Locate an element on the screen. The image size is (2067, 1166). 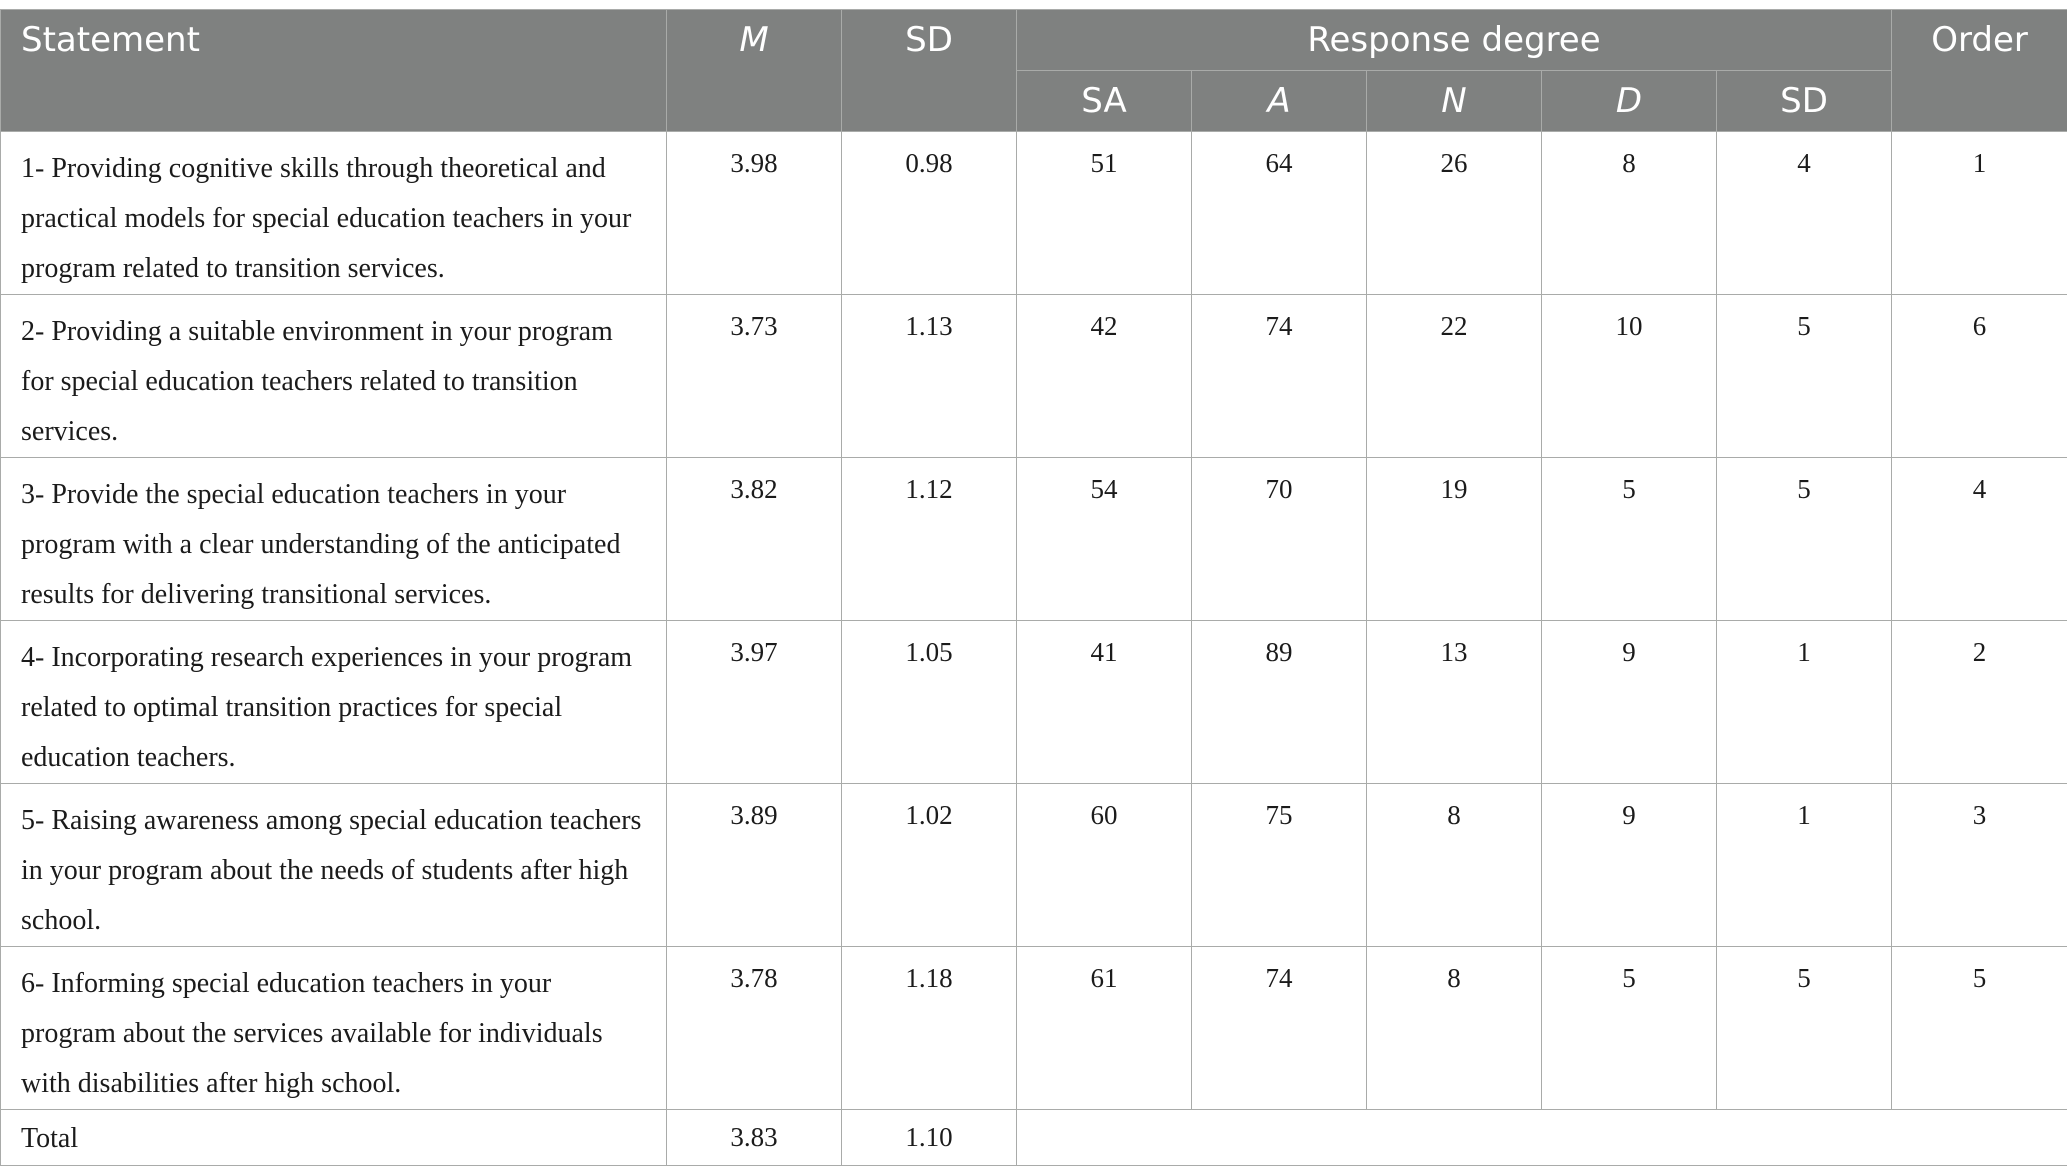
mean-cell: 3.89 is located at coordinates (754, 865).